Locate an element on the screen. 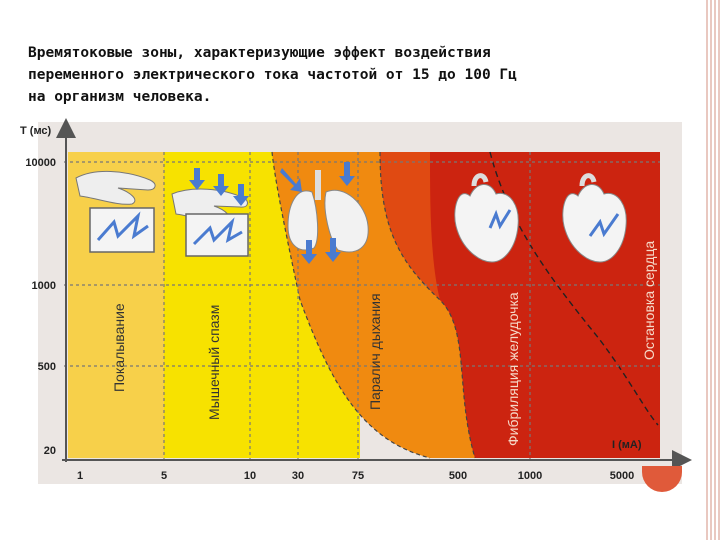  zone-label-respiratory-paralysis: Паралич дыхания is located at coordinates (375, 351).